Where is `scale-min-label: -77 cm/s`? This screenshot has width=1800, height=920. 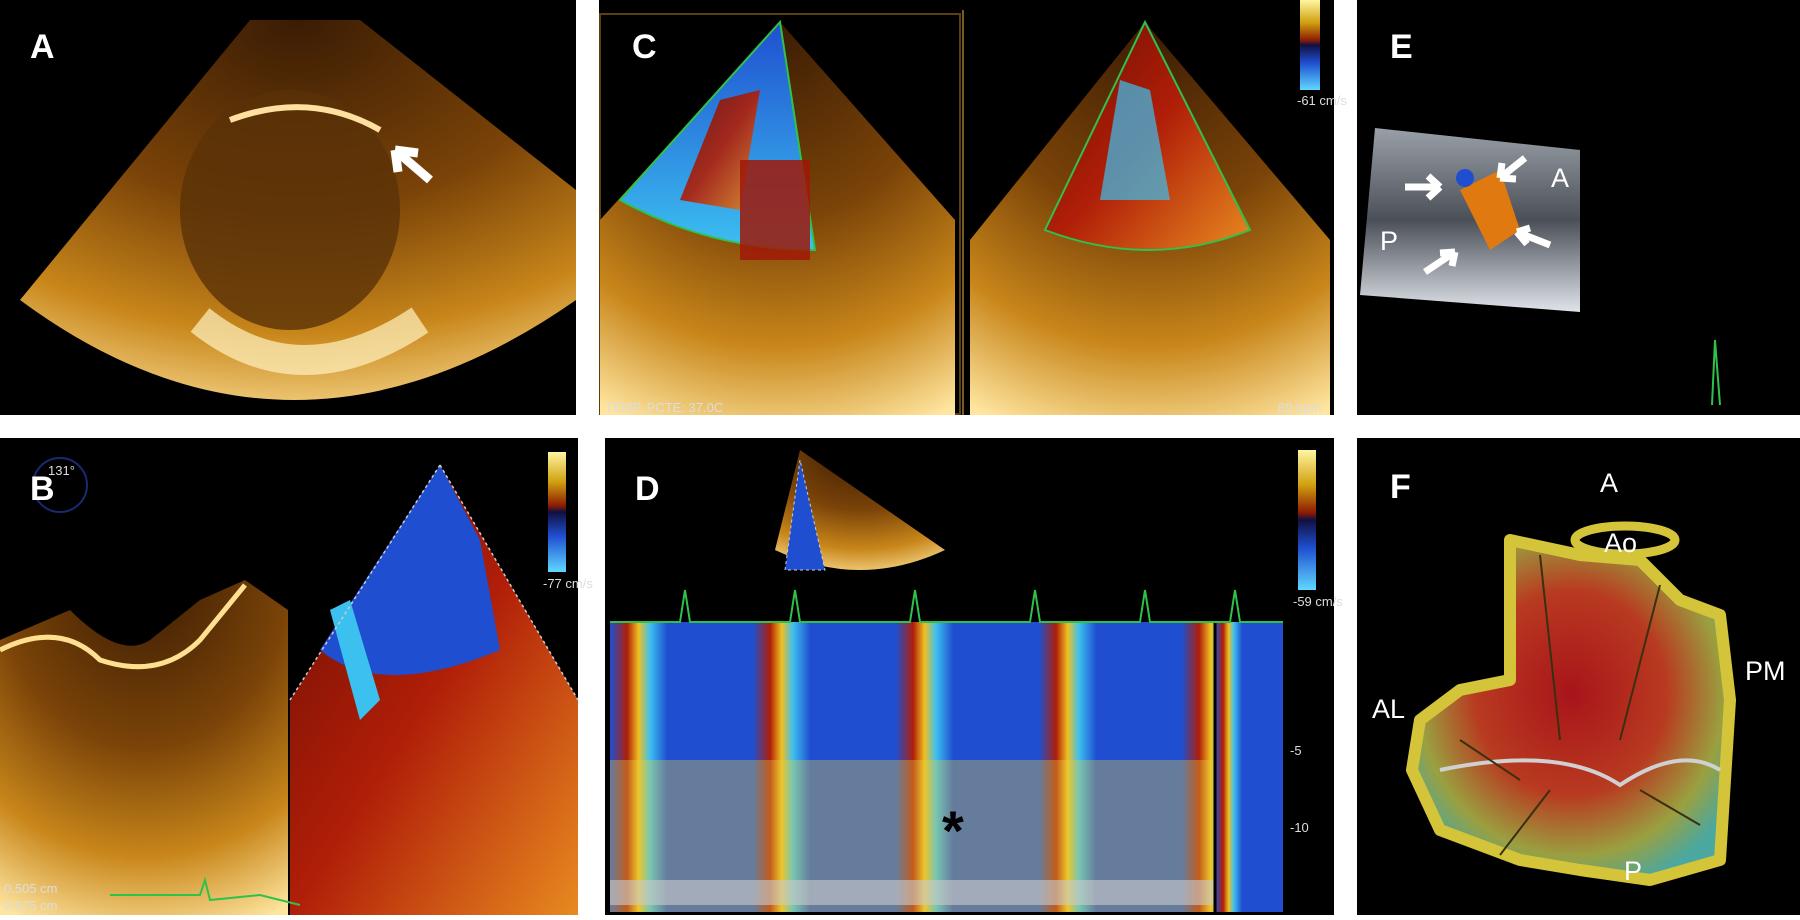
scale-min-label: -77 cm/s is located at coordinates (568, 583).